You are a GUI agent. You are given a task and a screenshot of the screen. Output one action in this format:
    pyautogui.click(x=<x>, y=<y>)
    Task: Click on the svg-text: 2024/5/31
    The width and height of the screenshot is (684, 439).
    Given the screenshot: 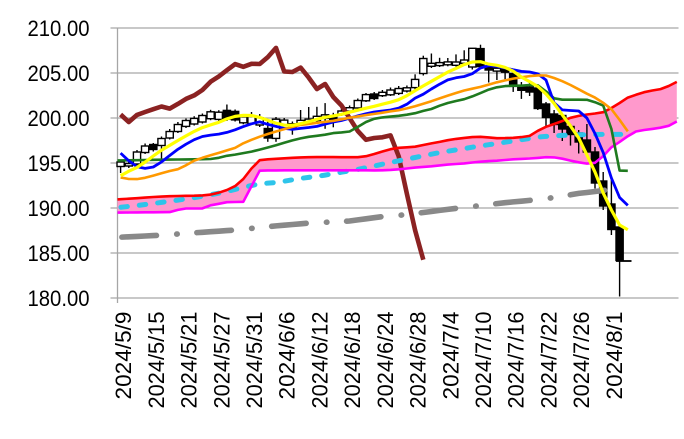 What is the action you would take?
    pyautogui.click(x=254, y=360)
    